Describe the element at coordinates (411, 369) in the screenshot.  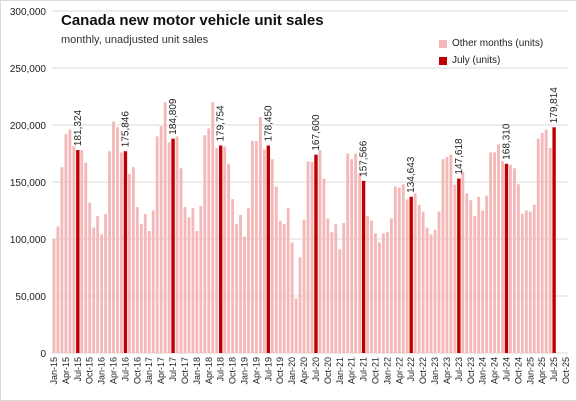
I see `x-tick-label: Jul-22` at that location.